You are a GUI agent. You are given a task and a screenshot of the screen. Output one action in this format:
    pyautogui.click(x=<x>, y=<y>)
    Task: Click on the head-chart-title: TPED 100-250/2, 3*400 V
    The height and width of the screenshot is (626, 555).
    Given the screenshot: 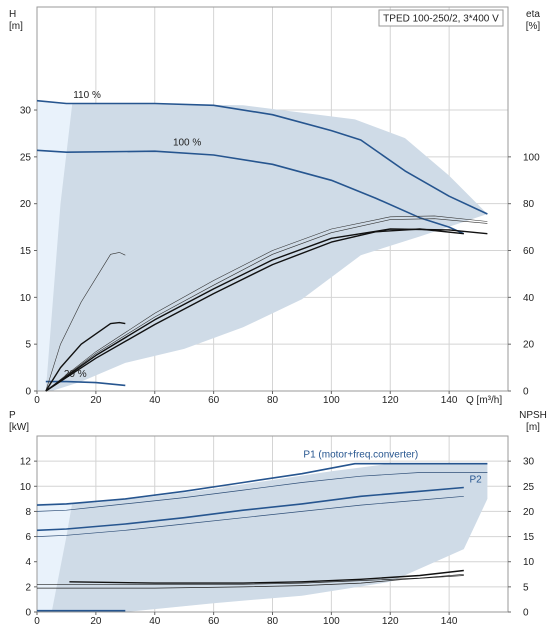 What is the action you would take?
    pyautogui.click(x=441, y=19)
    